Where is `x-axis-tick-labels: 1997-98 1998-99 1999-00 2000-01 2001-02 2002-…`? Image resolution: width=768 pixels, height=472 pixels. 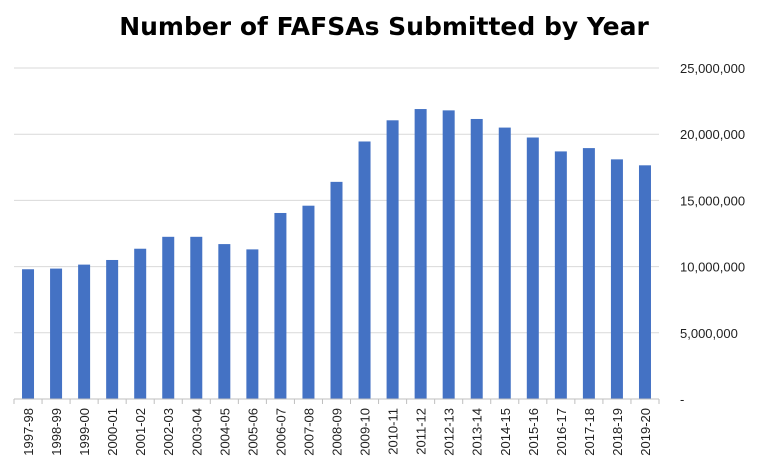 x-axis-tick-labels: 1997-98 1998-99 1999-00 2000-01 2001-02 2002-… is located at coordinates (337, 432).